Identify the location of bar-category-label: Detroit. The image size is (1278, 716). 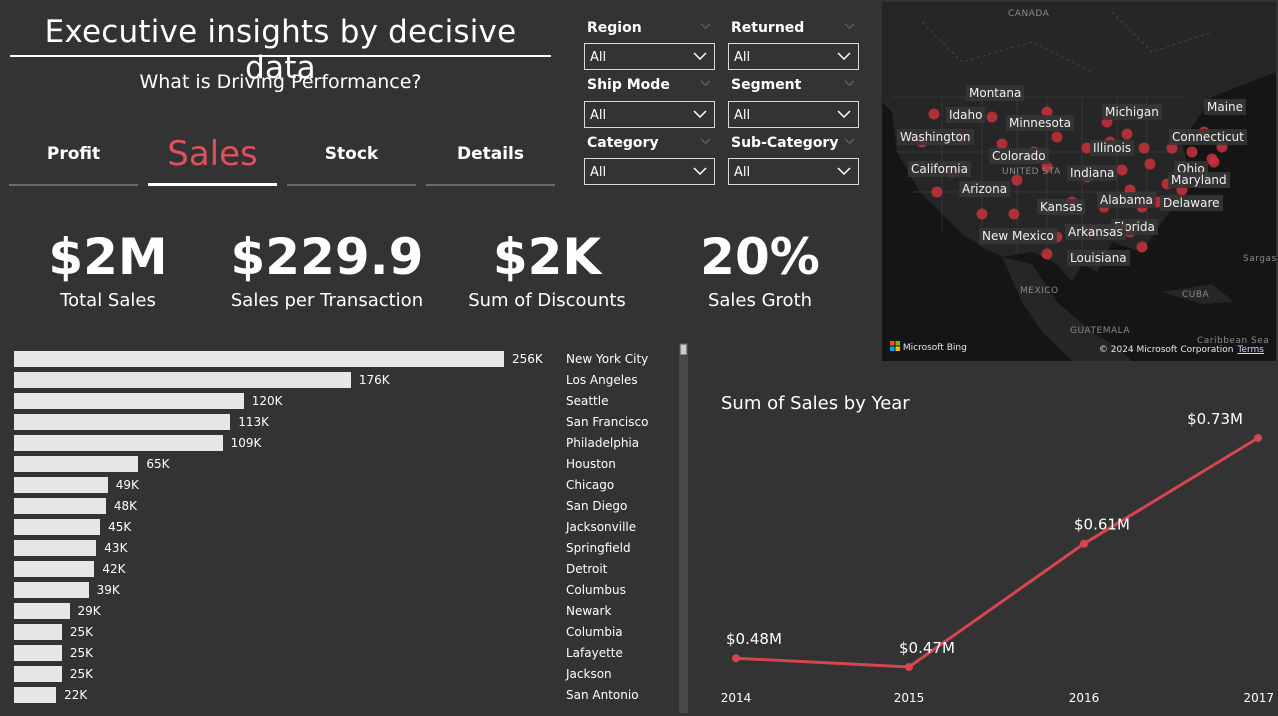
(587, 569).